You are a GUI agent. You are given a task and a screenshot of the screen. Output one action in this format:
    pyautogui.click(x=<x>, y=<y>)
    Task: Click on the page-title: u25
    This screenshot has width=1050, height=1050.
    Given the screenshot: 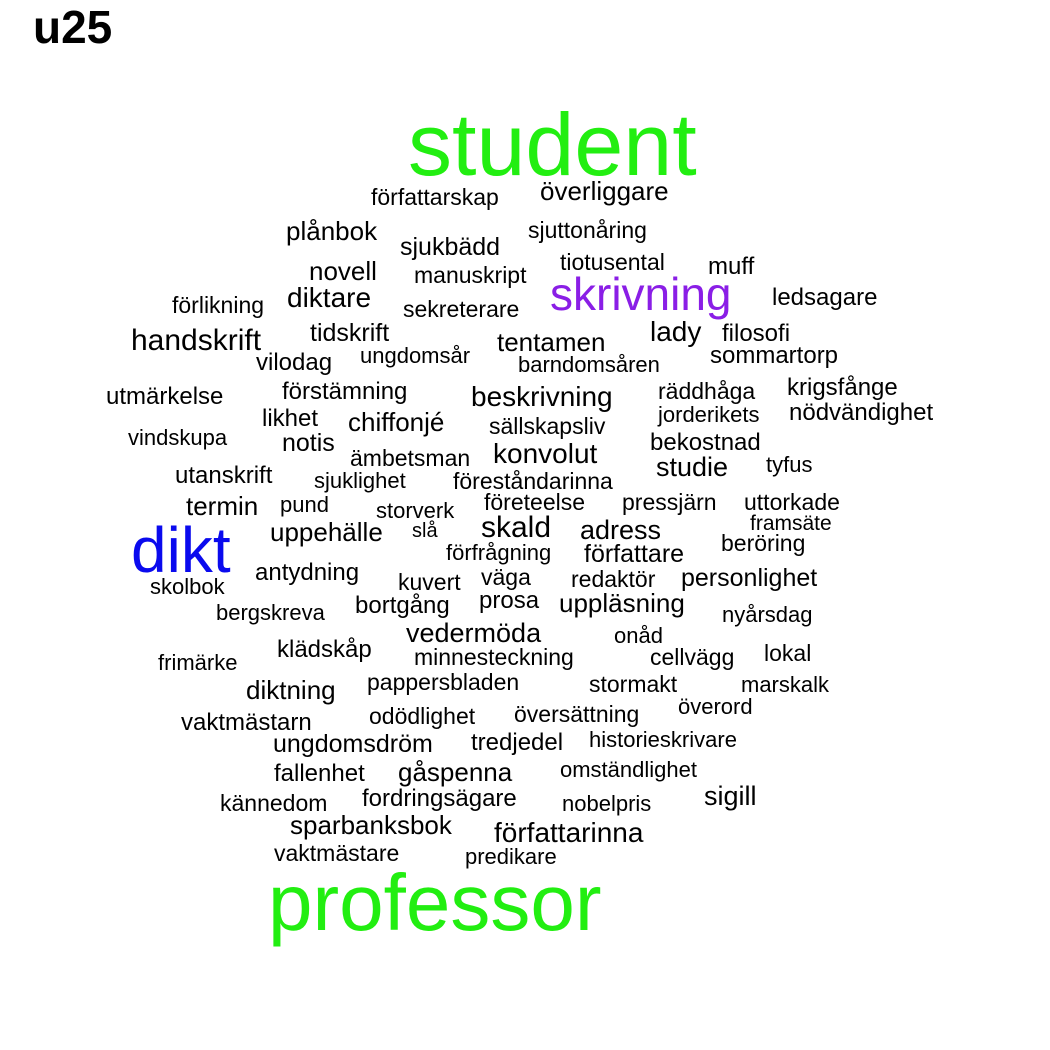 What is the action you would take?
    pyautogui.click(x=73, y=27)
    